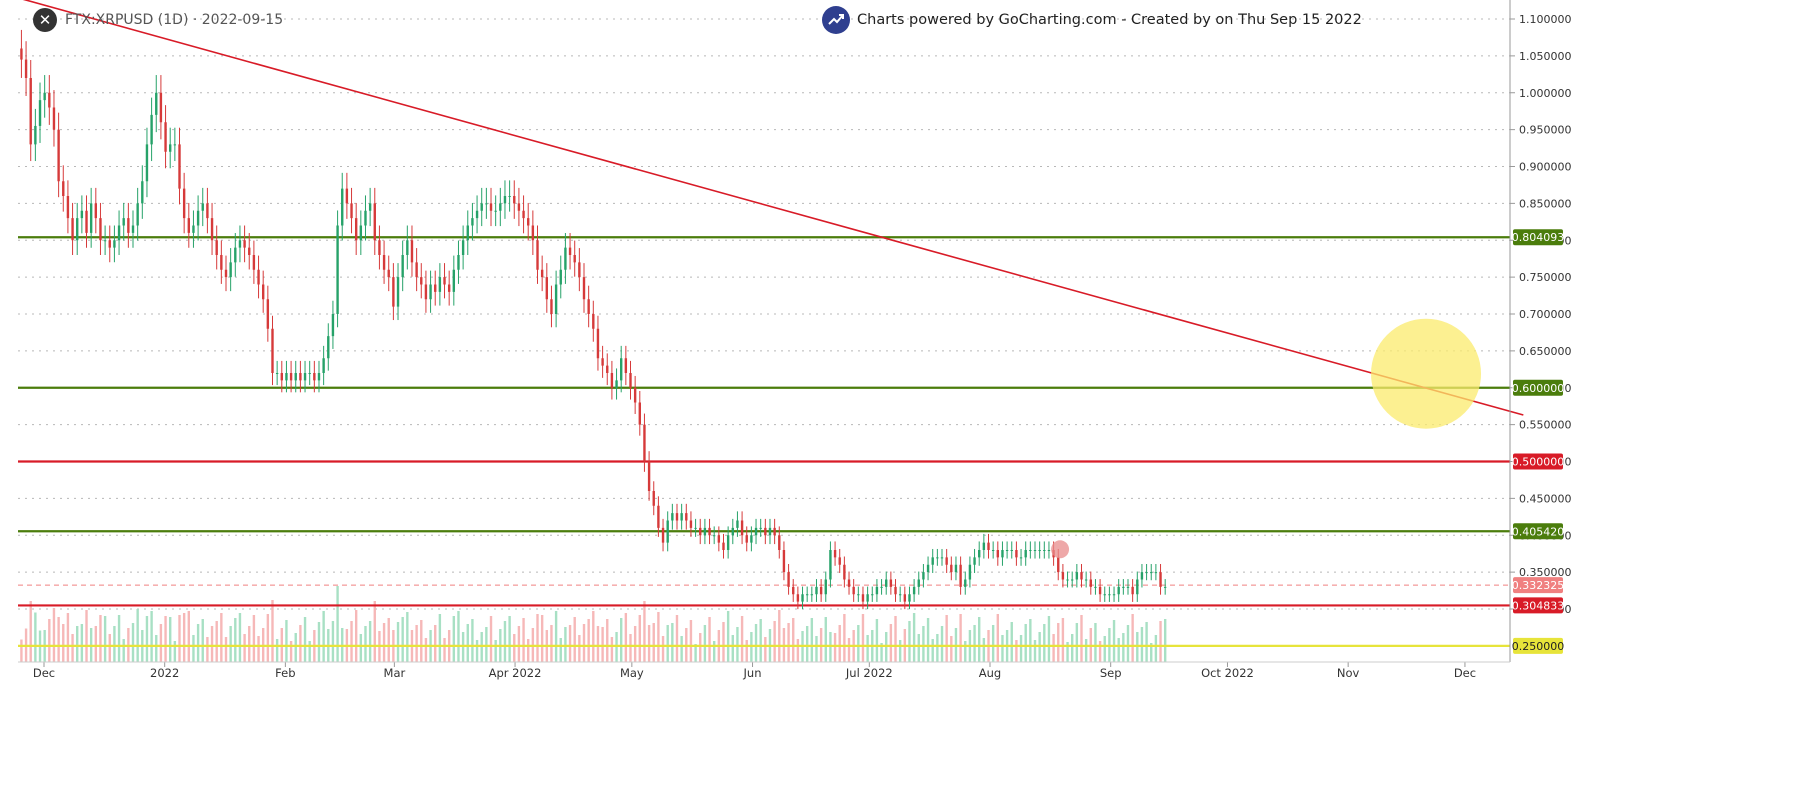 Image resolution: width=1813 pixels, height=800 pixels. What do you see at coordinates (836, 20) in the screenshot?
I see `gocharting-logo-icon` at bounding box center [836, 20].